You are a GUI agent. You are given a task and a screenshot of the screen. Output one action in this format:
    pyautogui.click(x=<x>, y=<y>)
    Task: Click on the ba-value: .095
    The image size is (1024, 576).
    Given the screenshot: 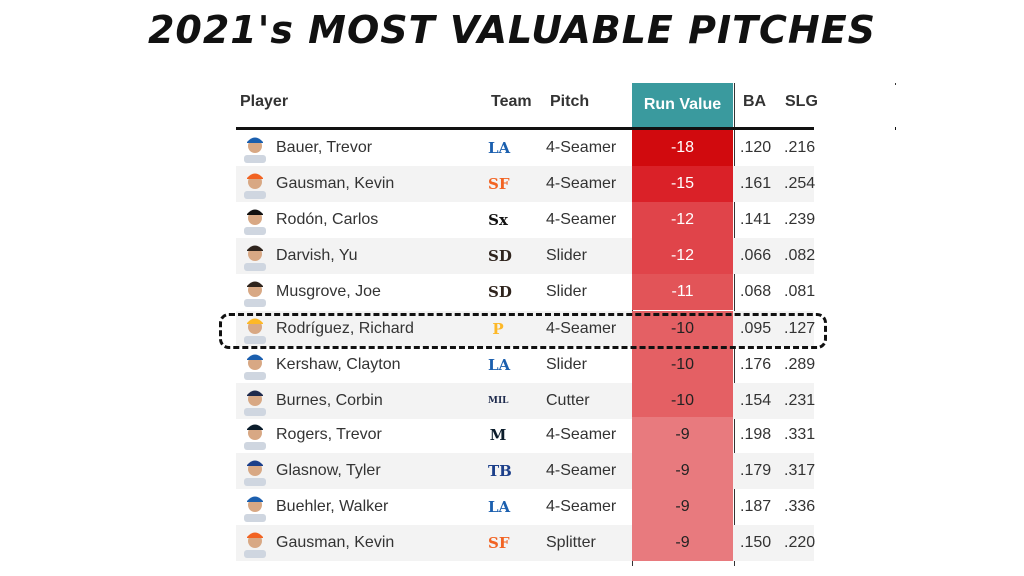 What is the action you would take?
    pyautogui.click(x=756, y=328)
    